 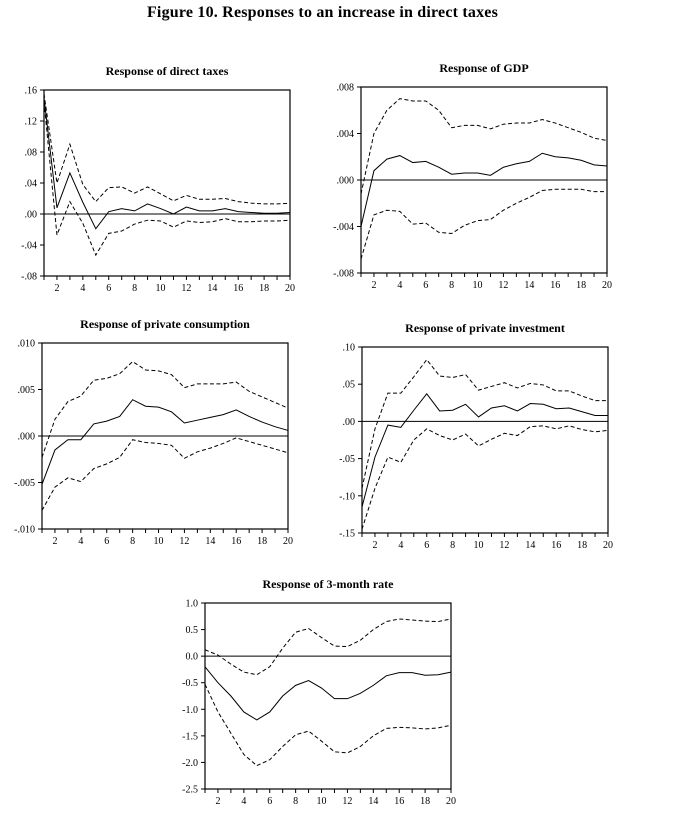 I want to click on svg-text: -.08, so click(x=29, y=277).